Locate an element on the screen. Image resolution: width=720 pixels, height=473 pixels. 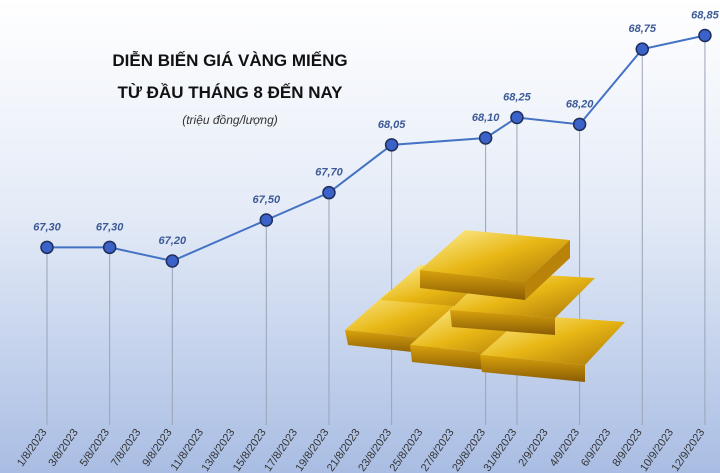
value-label: 67,20 is located at coordinates (173, 241).